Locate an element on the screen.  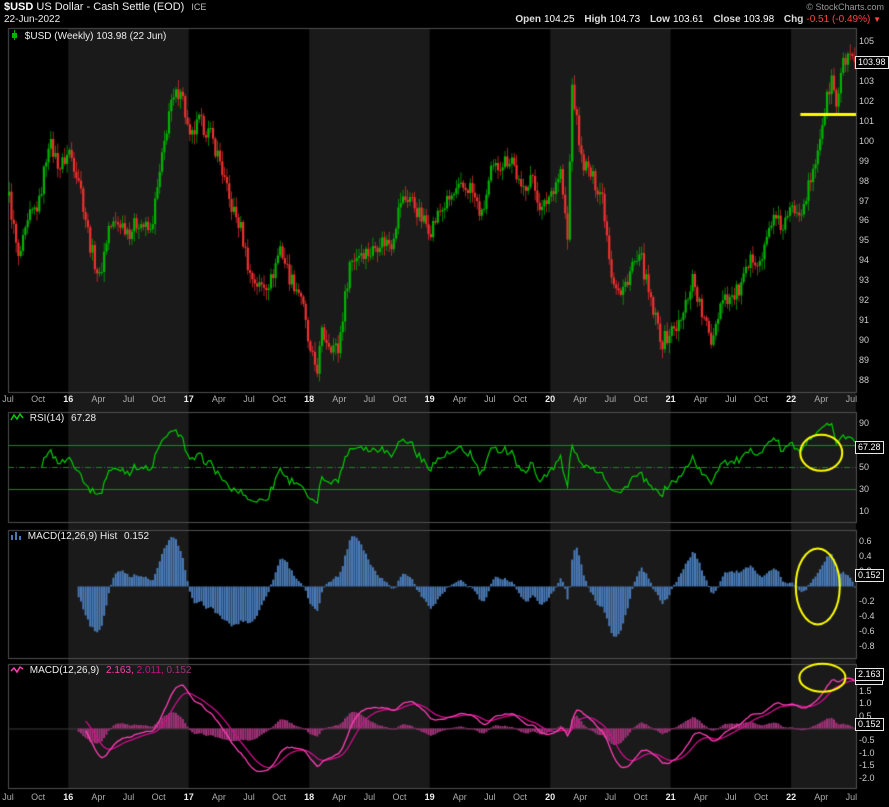
macd-axis-tick: 1.0 is located at coordinates (865, 703).